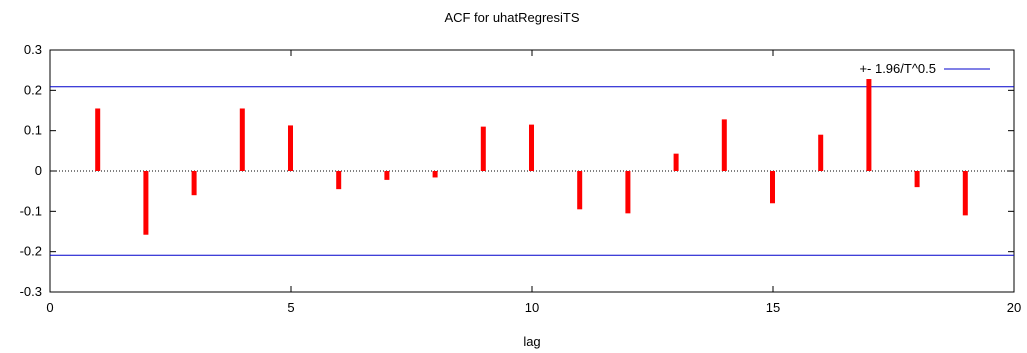 The image size is (1027, 353). What do you see at coordinates (31, 210) in the screenshot?
I see `y-tick-label: -0.1` at bounding box center [31, 210].